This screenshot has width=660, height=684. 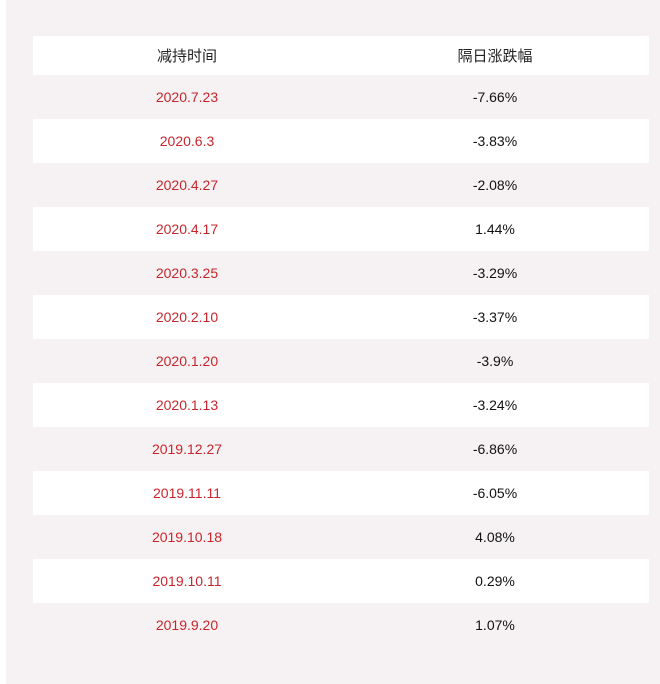 I want to click on table-row: 2020.2.10 -3.37%, so click(x=341, y=317).